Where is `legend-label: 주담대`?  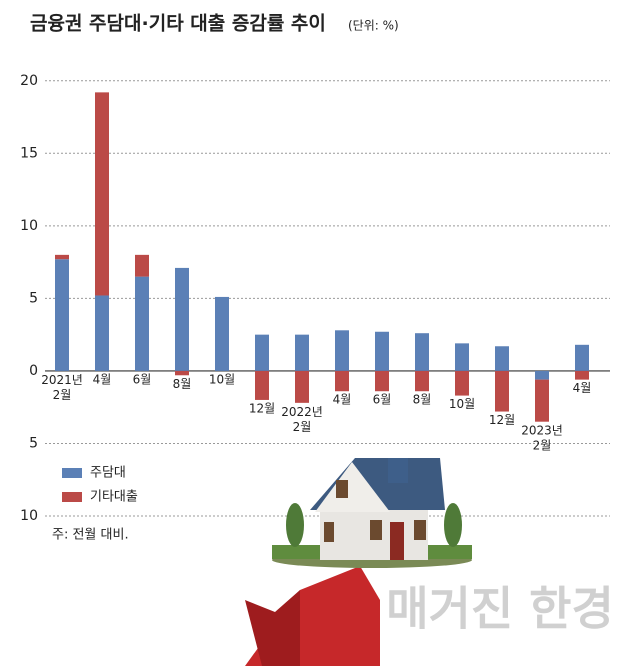 legend-label: 주담대 is located at coordinates (108, 473).